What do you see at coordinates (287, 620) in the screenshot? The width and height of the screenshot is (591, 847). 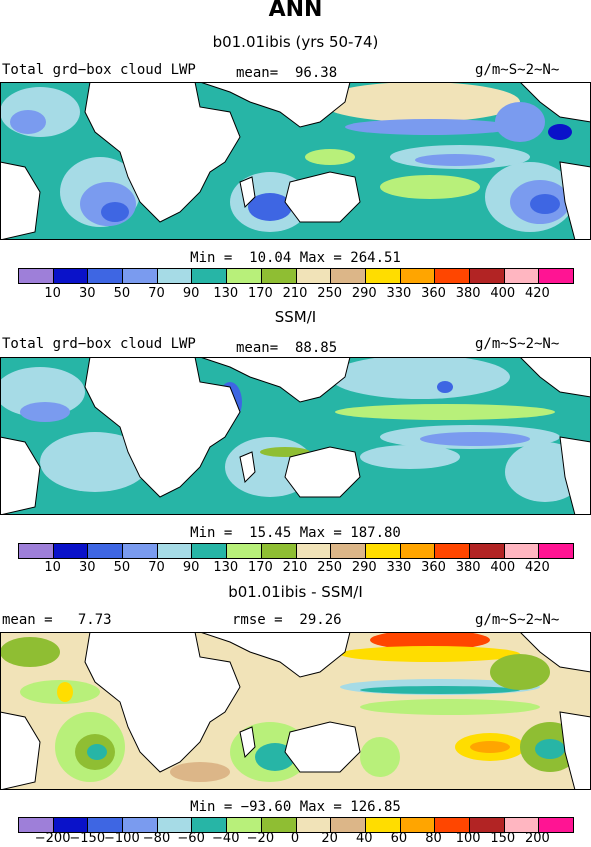 I see `panel-3-rmse-label: rmse = 29.26` at bounding box center [287, 620].